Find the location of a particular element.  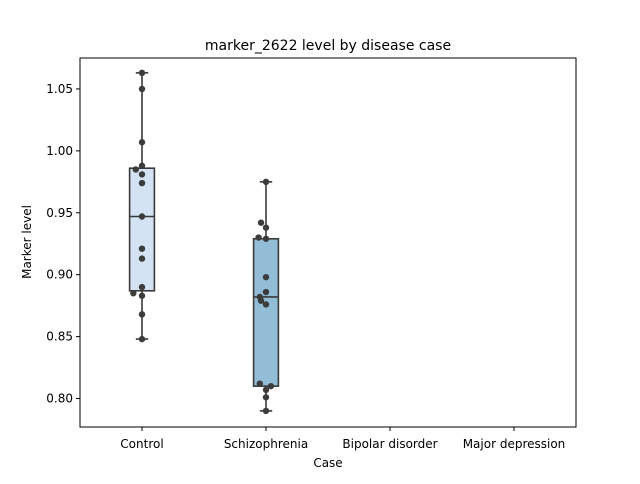

x-axis-label: Case is located at coordinates (327, 463).